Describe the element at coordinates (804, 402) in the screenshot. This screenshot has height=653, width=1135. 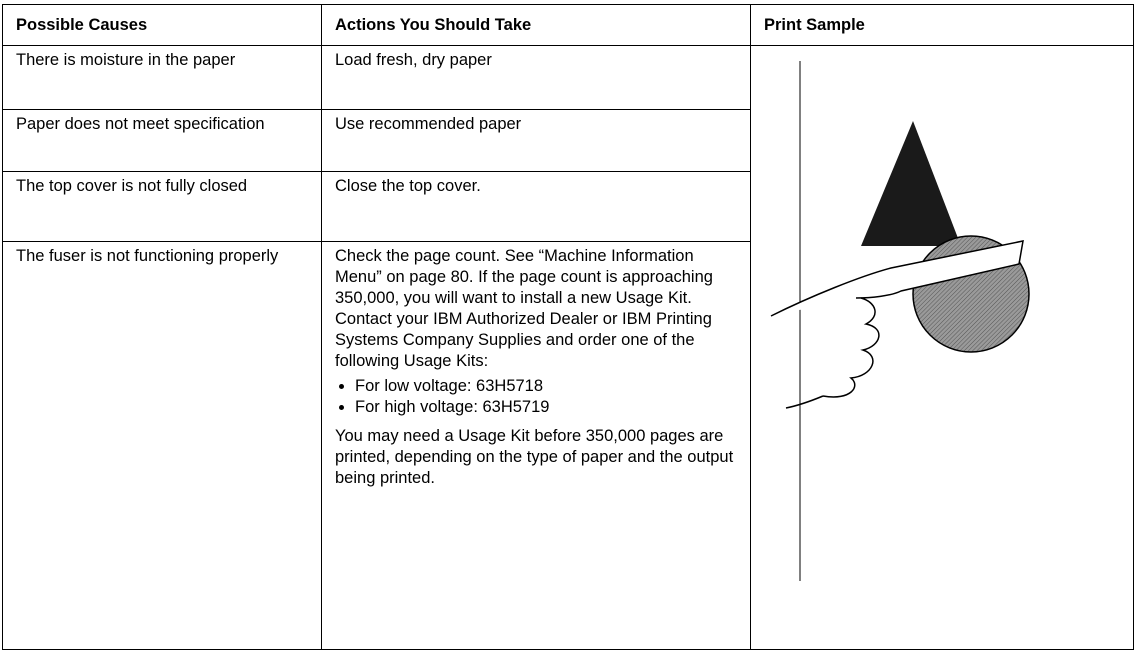
I see `wrist` at that location.